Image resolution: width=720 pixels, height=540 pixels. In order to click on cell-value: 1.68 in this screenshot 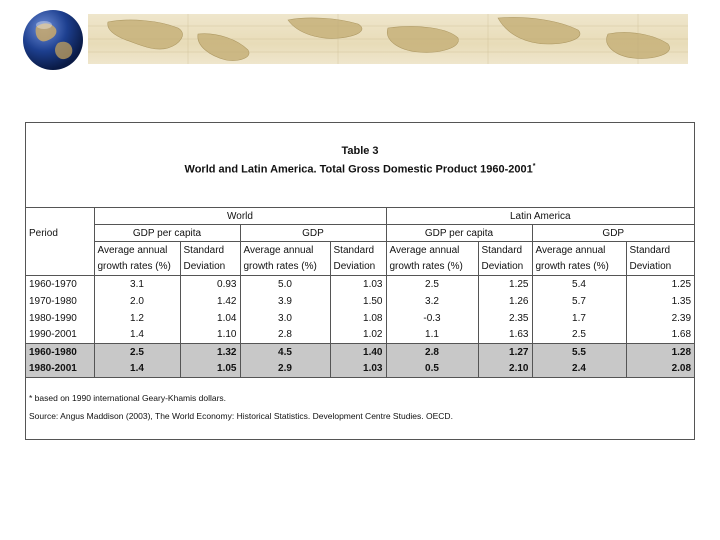, I will do `click(660, 335)`.